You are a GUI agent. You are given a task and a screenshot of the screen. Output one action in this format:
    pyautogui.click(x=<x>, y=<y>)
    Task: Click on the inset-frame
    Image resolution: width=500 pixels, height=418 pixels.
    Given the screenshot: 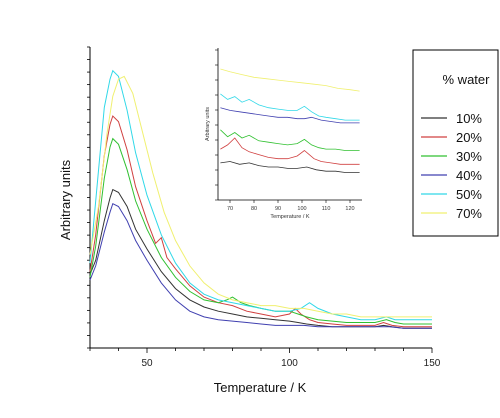 What is the action you would take?
    pyautogui.click(x=290, y=124)
    